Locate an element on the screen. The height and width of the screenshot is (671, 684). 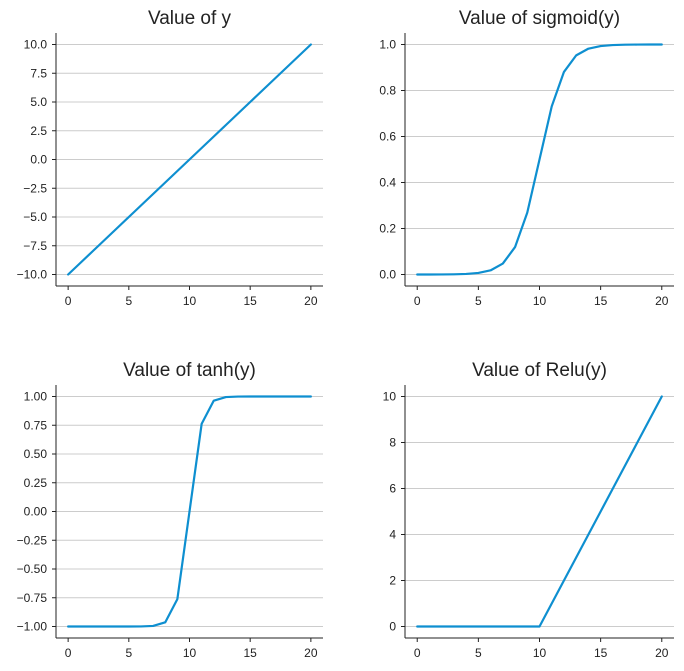
chart-title: Value of Relu(y) is located at coordinates (539, 370).